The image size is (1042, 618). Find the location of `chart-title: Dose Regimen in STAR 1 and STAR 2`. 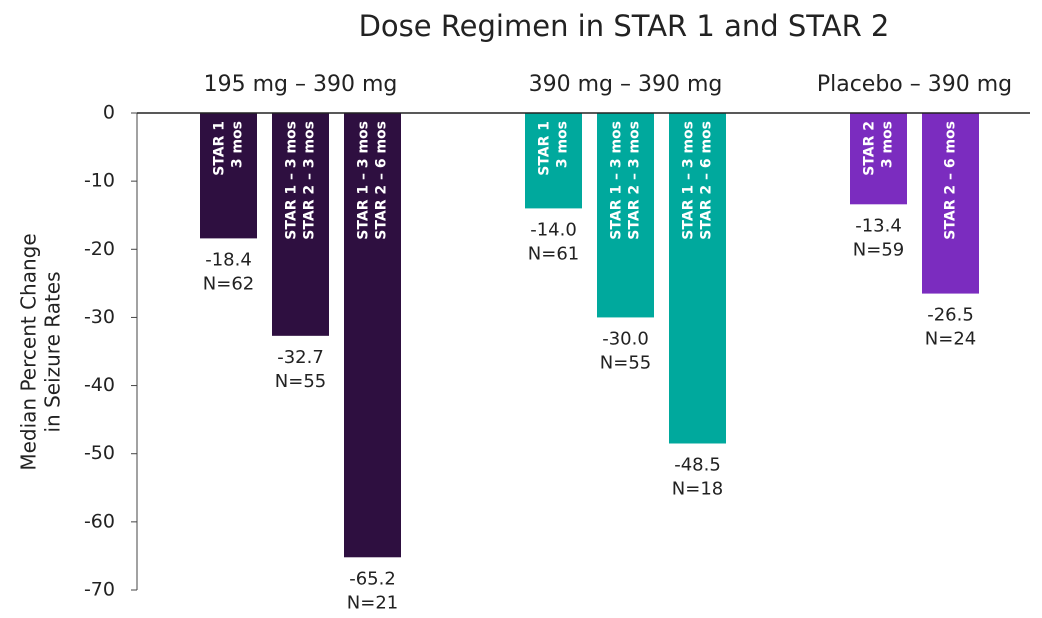

chart-title: Dose Regimen in STAR 1 and STAR 2 is located at coordinates (624, 26).